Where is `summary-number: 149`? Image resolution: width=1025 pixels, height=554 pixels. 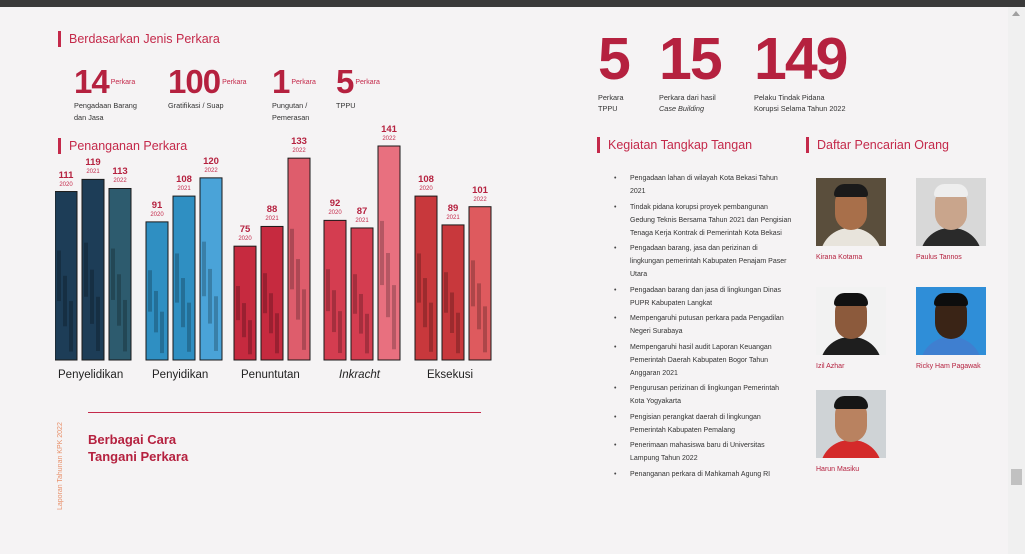
summary-number: 149 is located at coordinates (801, 59).